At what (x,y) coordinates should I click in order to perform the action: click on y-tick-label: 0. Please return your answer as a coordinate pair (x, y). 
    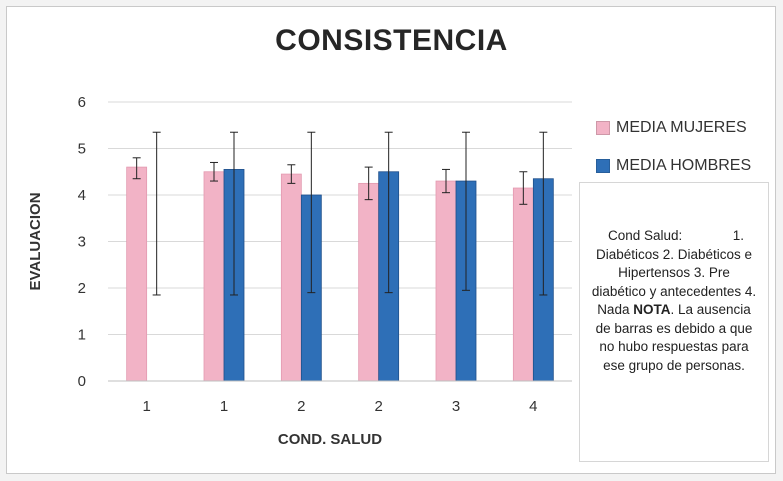
    Looking at the image, I should click on (82, 381).